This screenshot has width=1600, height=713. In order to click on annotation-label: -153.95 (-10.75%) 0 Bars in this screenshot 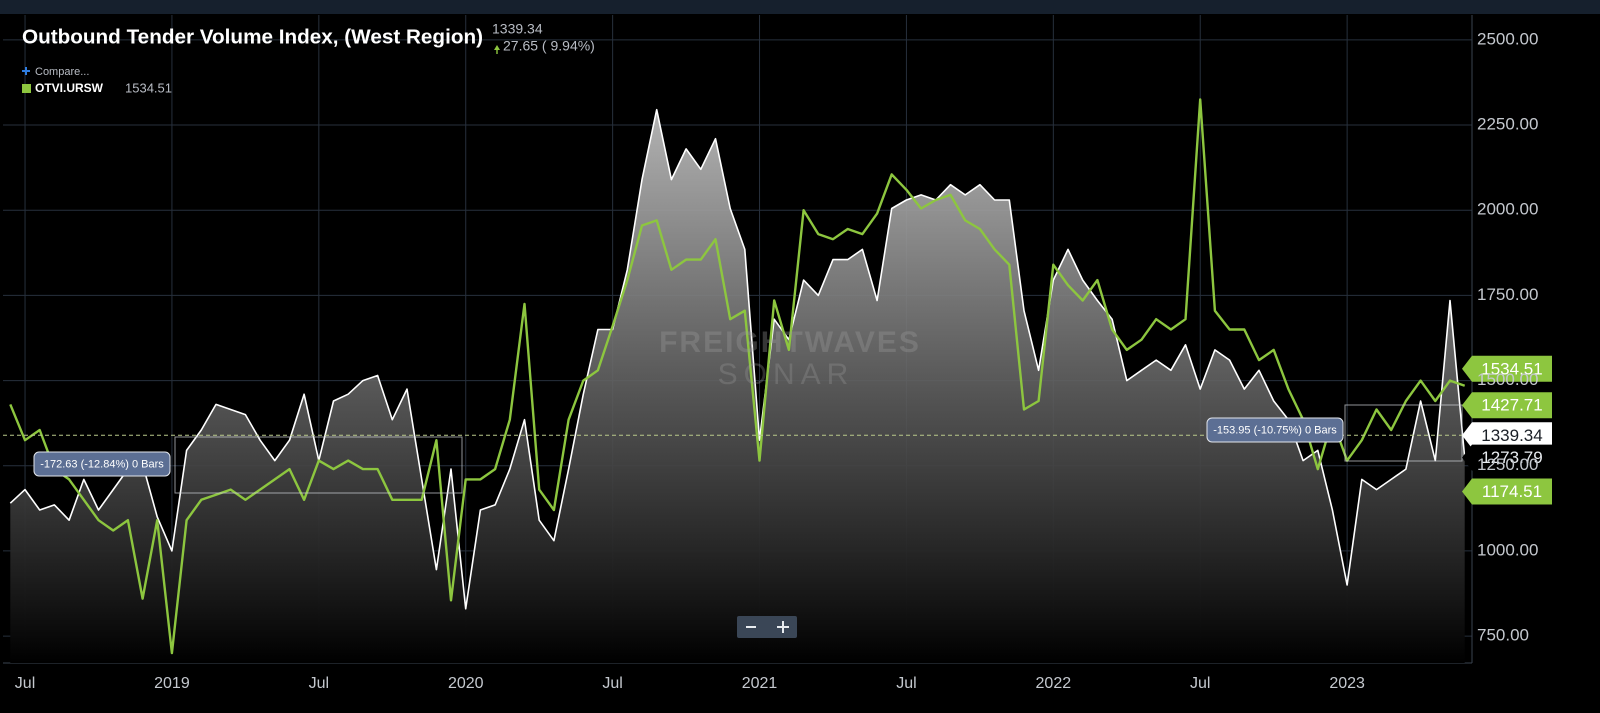, I will do `click(1275, 430)`.